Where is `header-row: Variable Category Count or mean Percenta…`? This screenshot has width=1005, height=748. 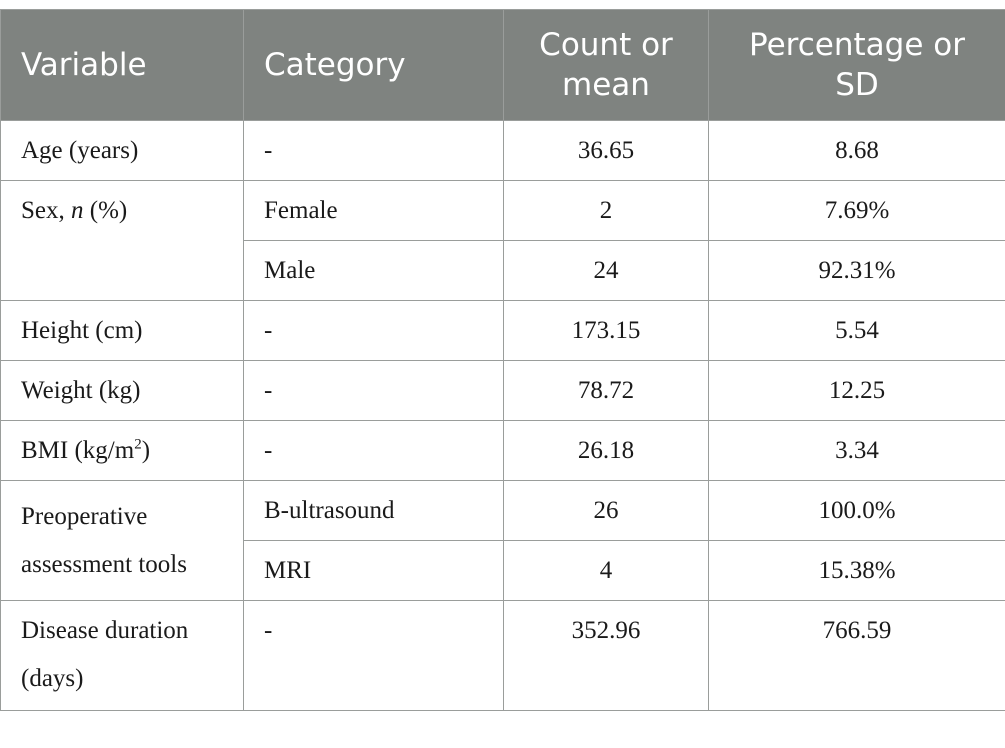 header-row: Variable Category Count or mean Percenta… is located at coordinates (503, 65).